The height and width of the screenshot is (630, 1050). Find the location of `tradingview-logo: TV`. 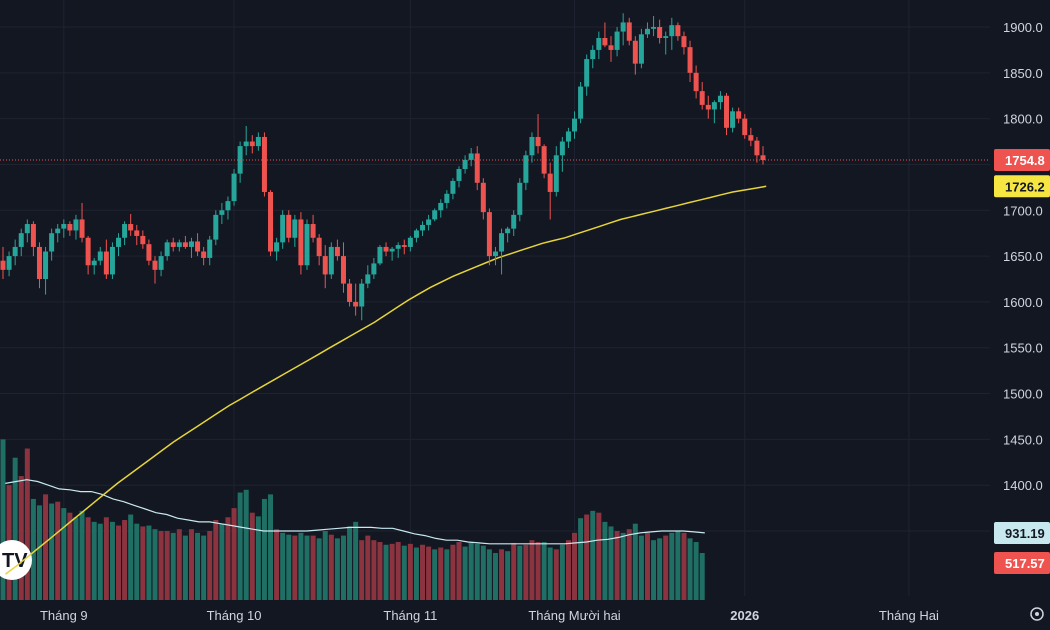

tradingview-logo: TV is located at coordinates (16, 560).